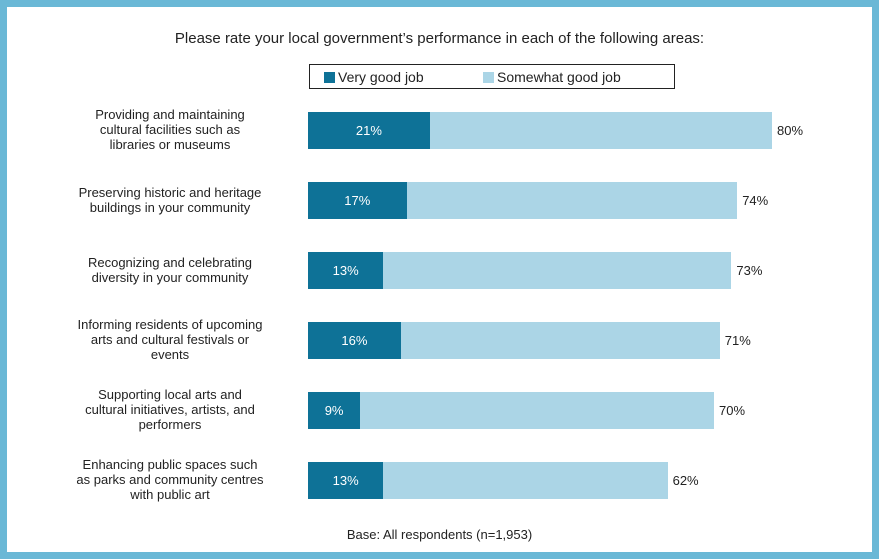 Image resolution: width=879 pixels, height=559 pixels. What do you see at coordinates (170, 494) in the screenshot?
I see `category-label-line: with public art` at bounding box center [170, 494].